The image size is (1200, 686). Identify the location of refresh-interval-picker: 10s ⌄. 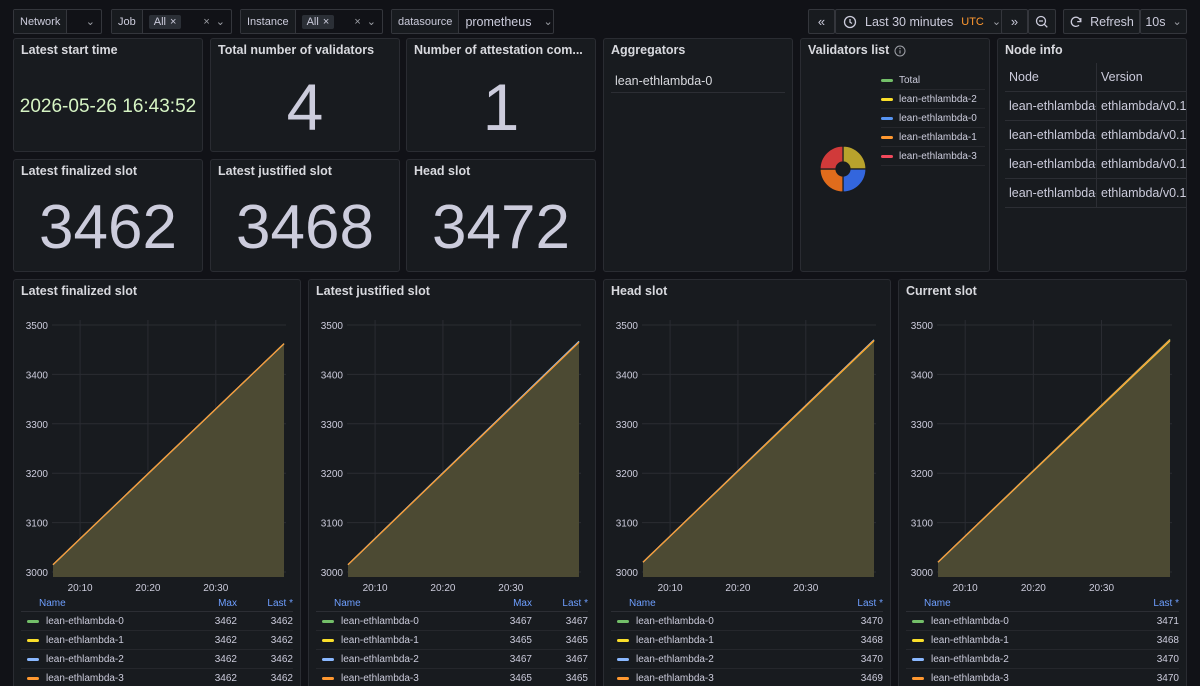
(1163, 21).